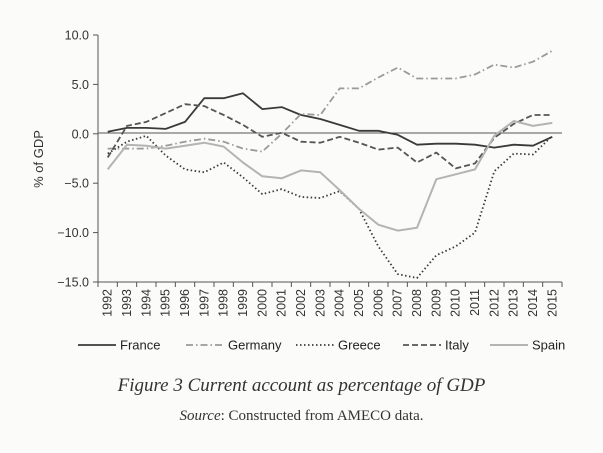 The height and width of the screenshot is (453, 603). Describe the element at coordinates (359, 303) in the screenshot. I see `x-tick-label: 2005` at that location.